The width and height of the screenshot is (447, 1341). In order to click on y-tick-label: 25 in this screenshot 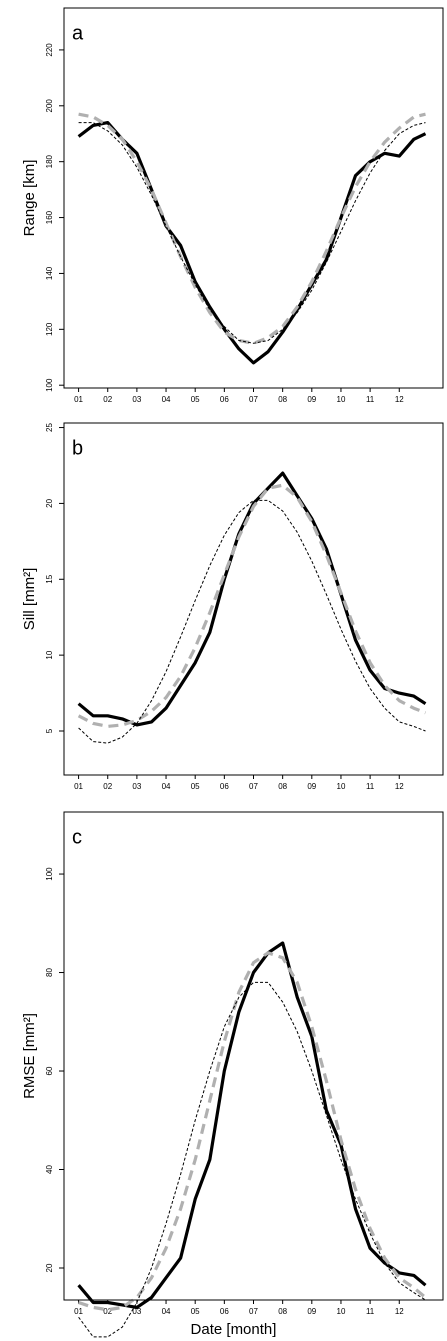, I will do `click(49, 427)`.